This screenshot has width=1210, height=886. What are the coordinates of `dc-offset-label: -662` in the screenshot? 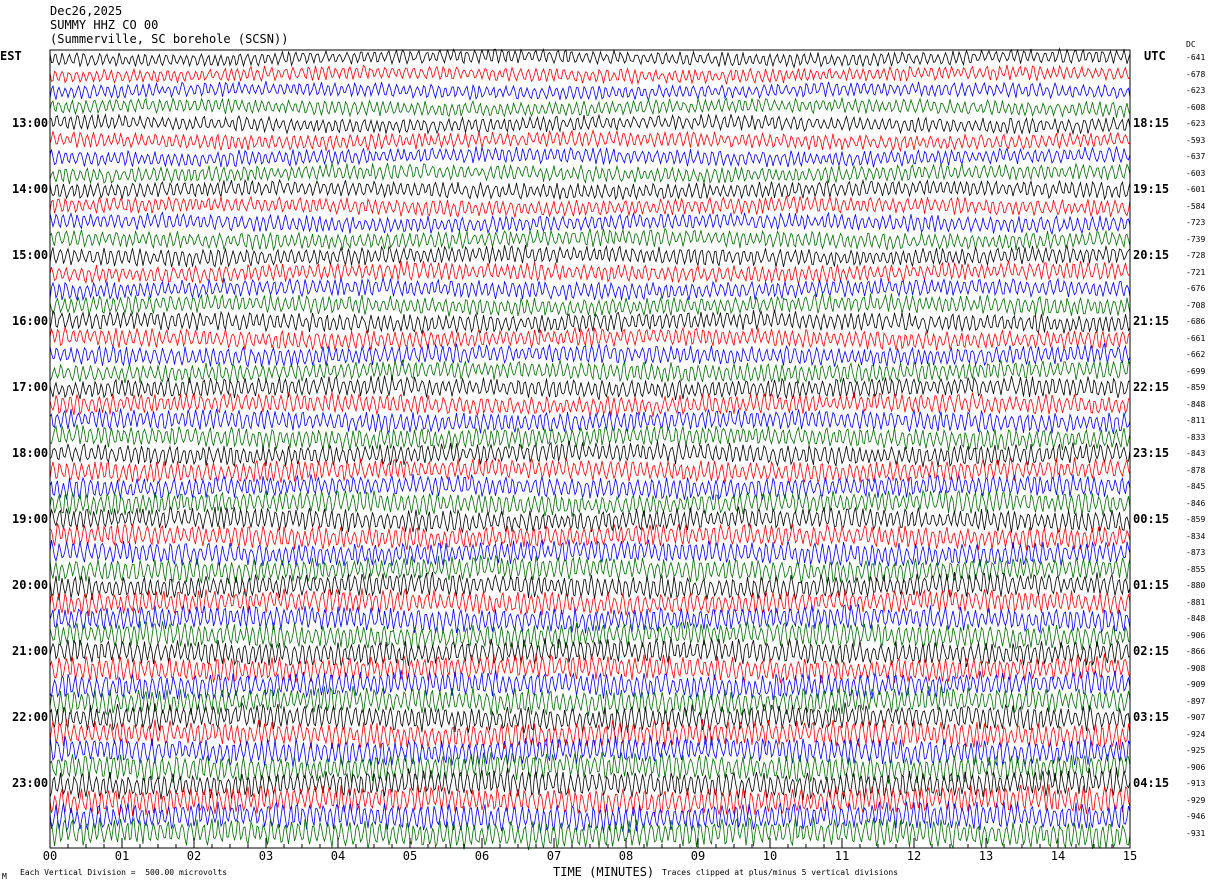 It's located at (1196, 354).